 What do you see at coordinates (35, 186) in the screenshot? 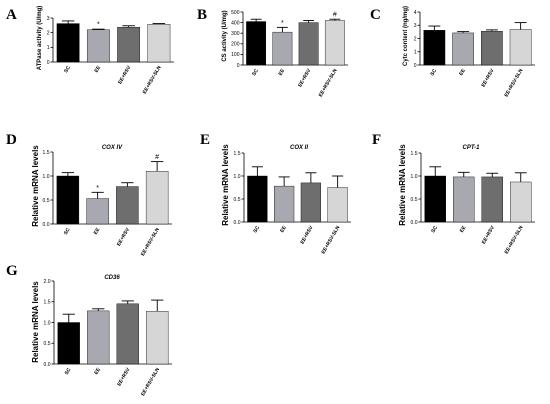
I see `panel-d-y-axis-label: Relative mRNA levels` at bounding box center [35, 186].